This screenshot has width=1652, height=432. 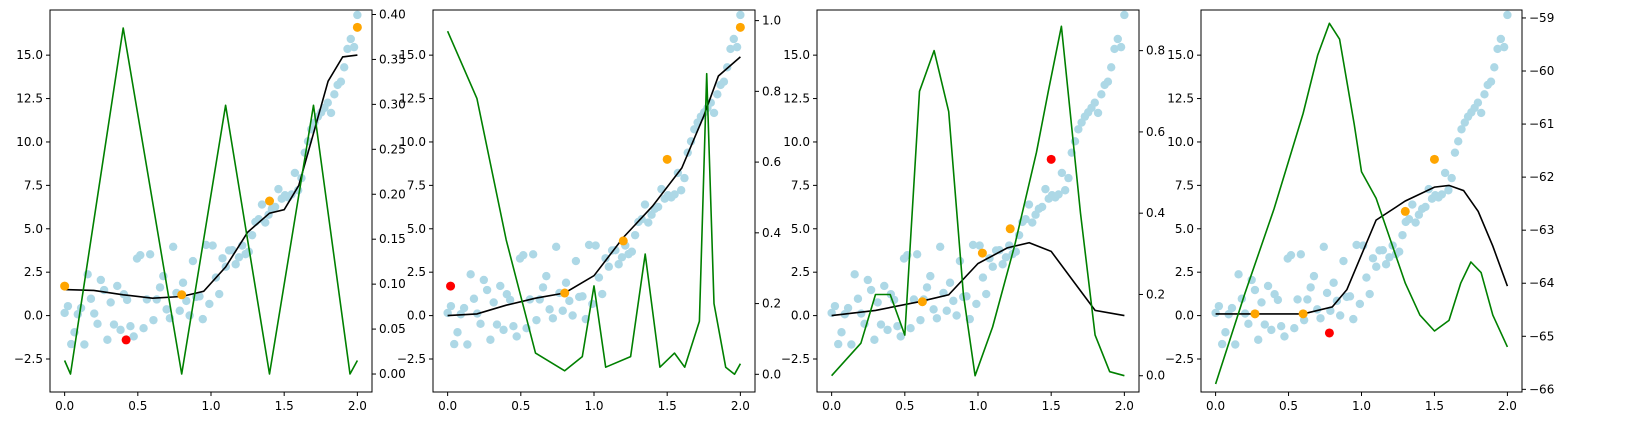 What do you see at coordinates (1155, 213) in the screenshot?
I see `y2-tick-label: 0.4` at bounding box center [1155, 213].